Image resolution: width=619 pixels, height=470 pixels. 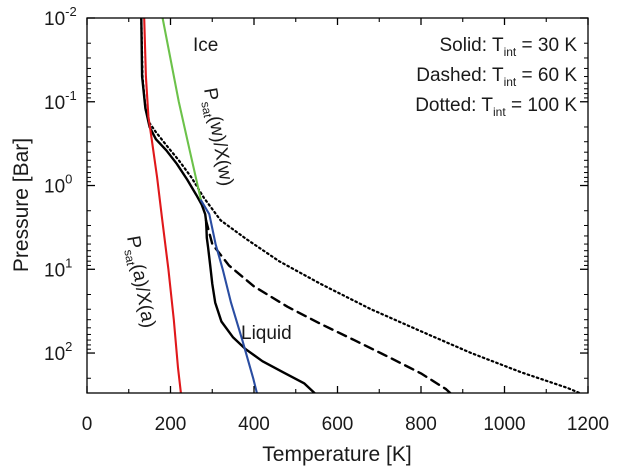 What do you see at coordinates (58, 268) in the screenshot?
I see `y-tick-label-3: 10¹` at bounding box center [58, 268].